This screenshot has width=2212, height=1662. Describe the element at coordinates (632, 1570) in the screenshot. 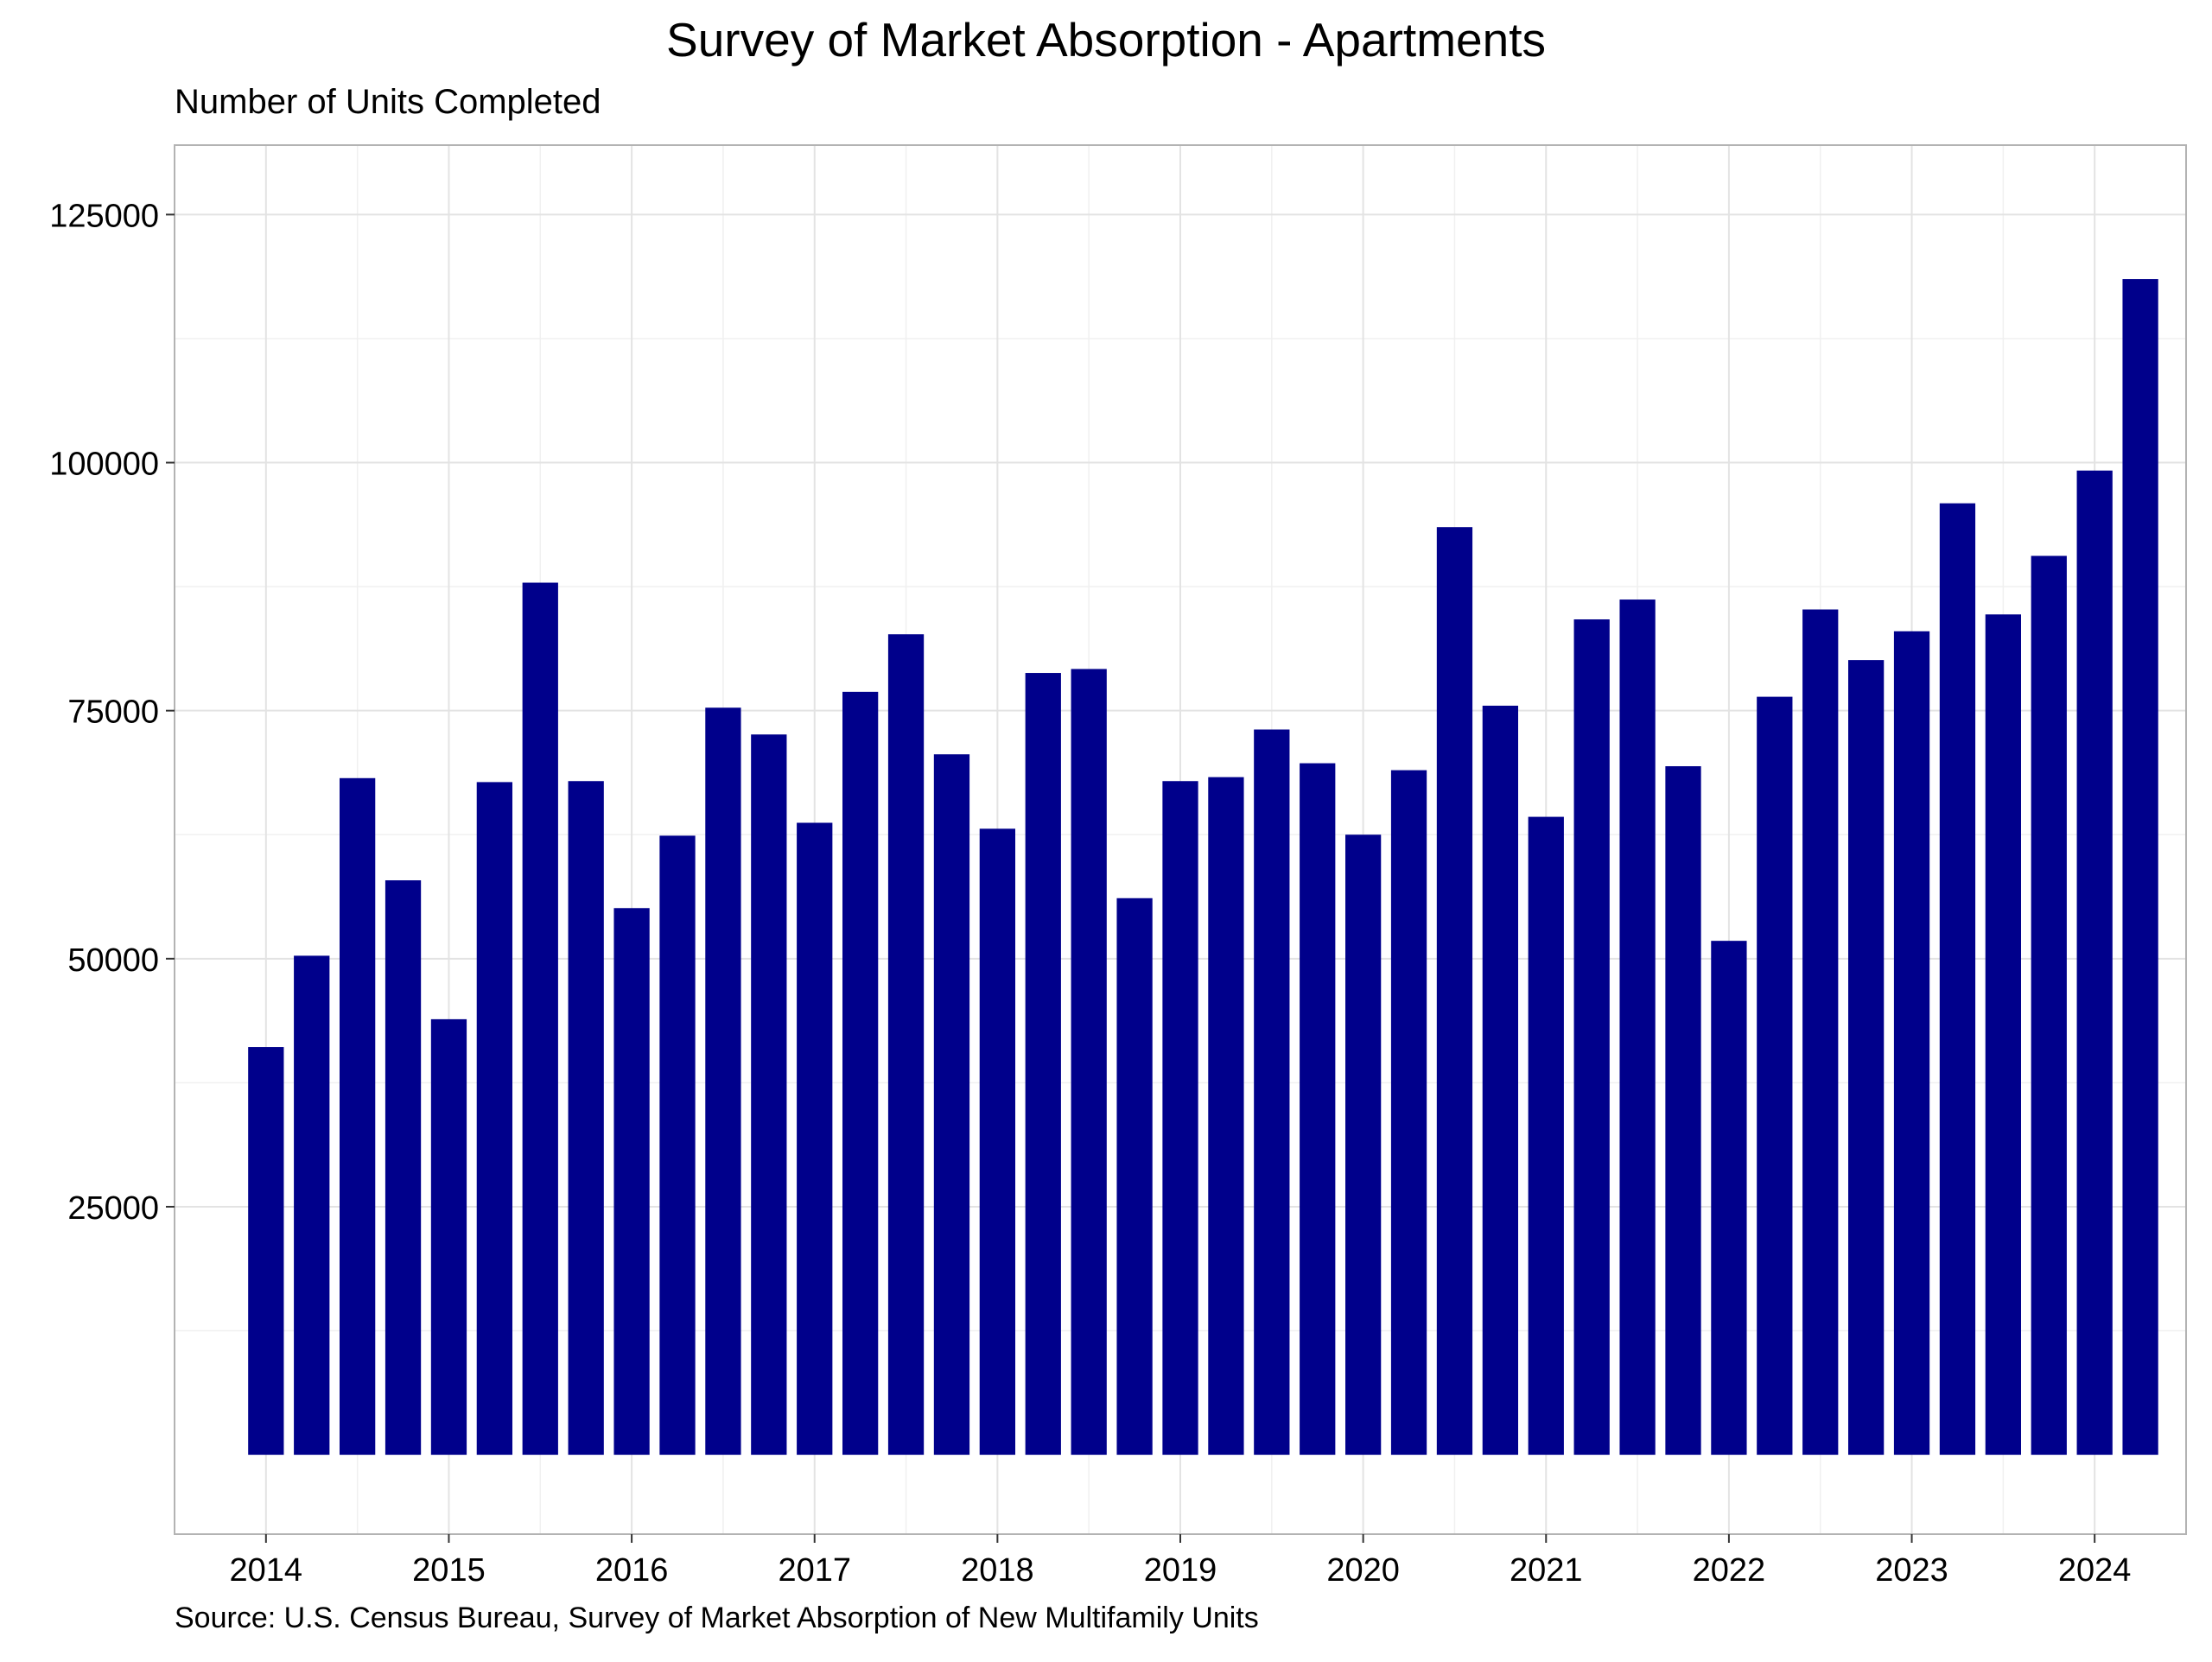

I see `x-tick-label: 2016` at that location.